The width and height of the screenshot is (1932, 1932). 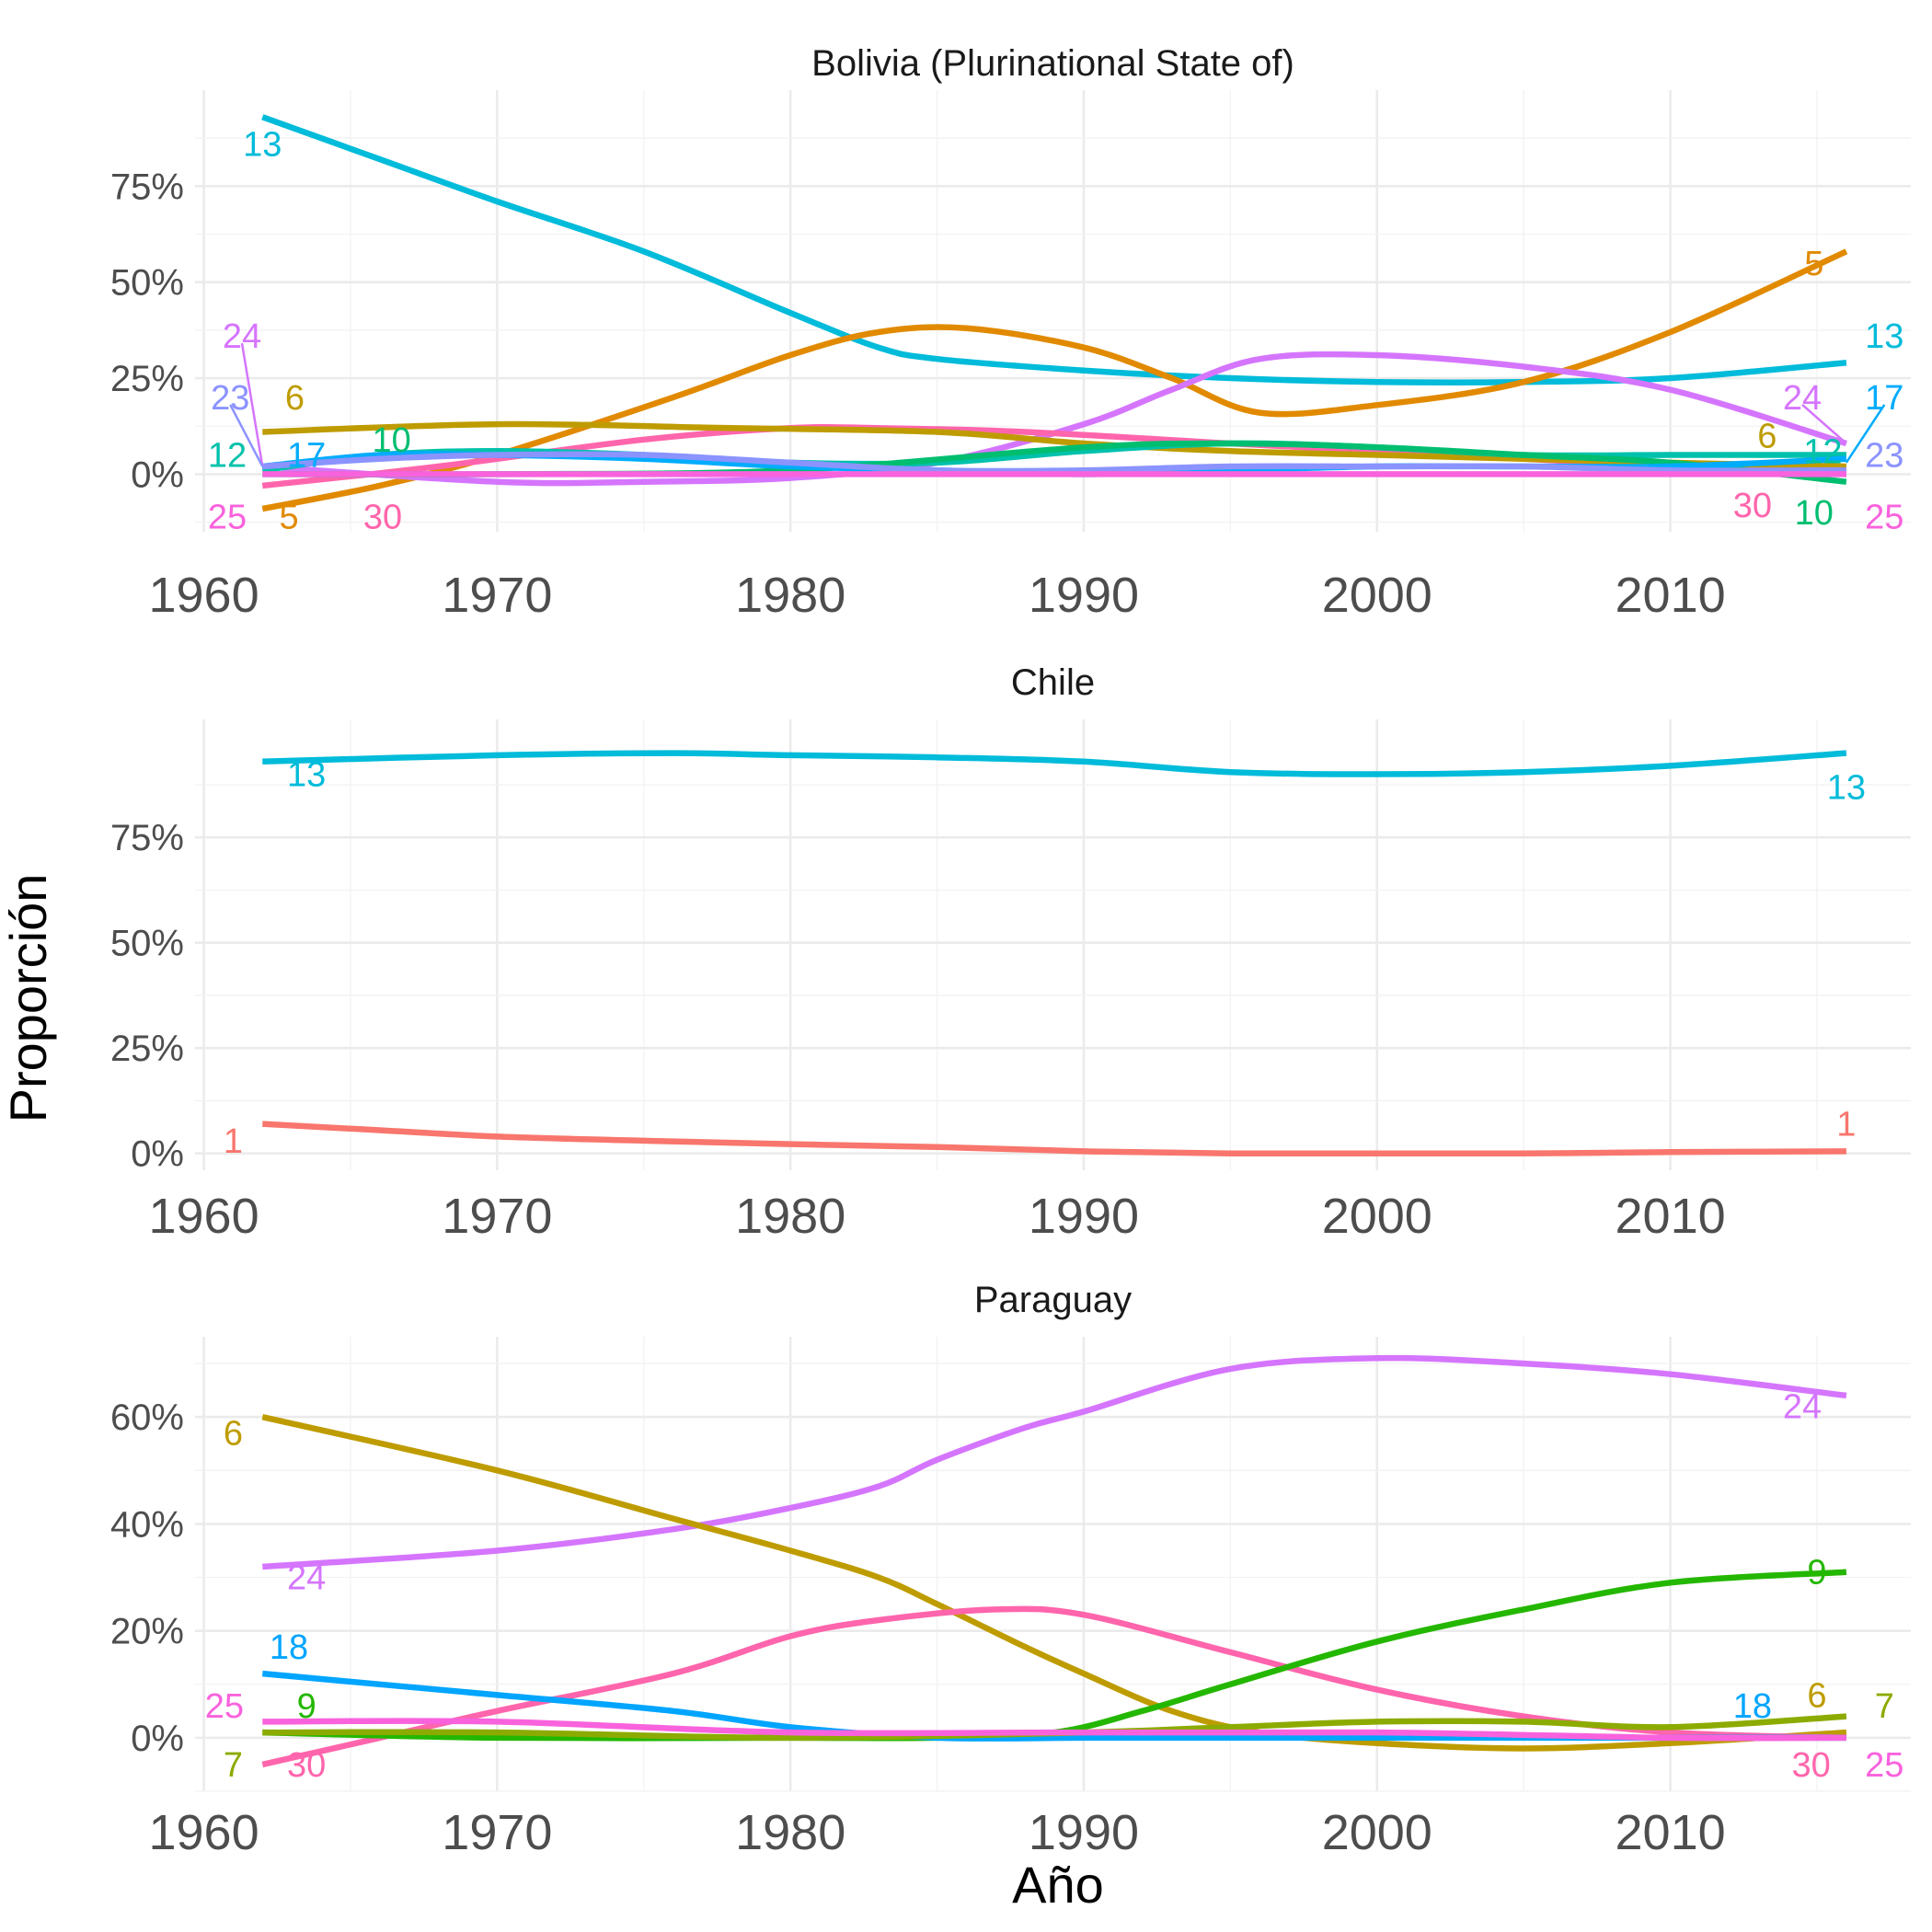 What do you see at coordinates (28, 998) in the screenshot?
I see `y-axis-title: Proporción` at bounding box center [28, 998].